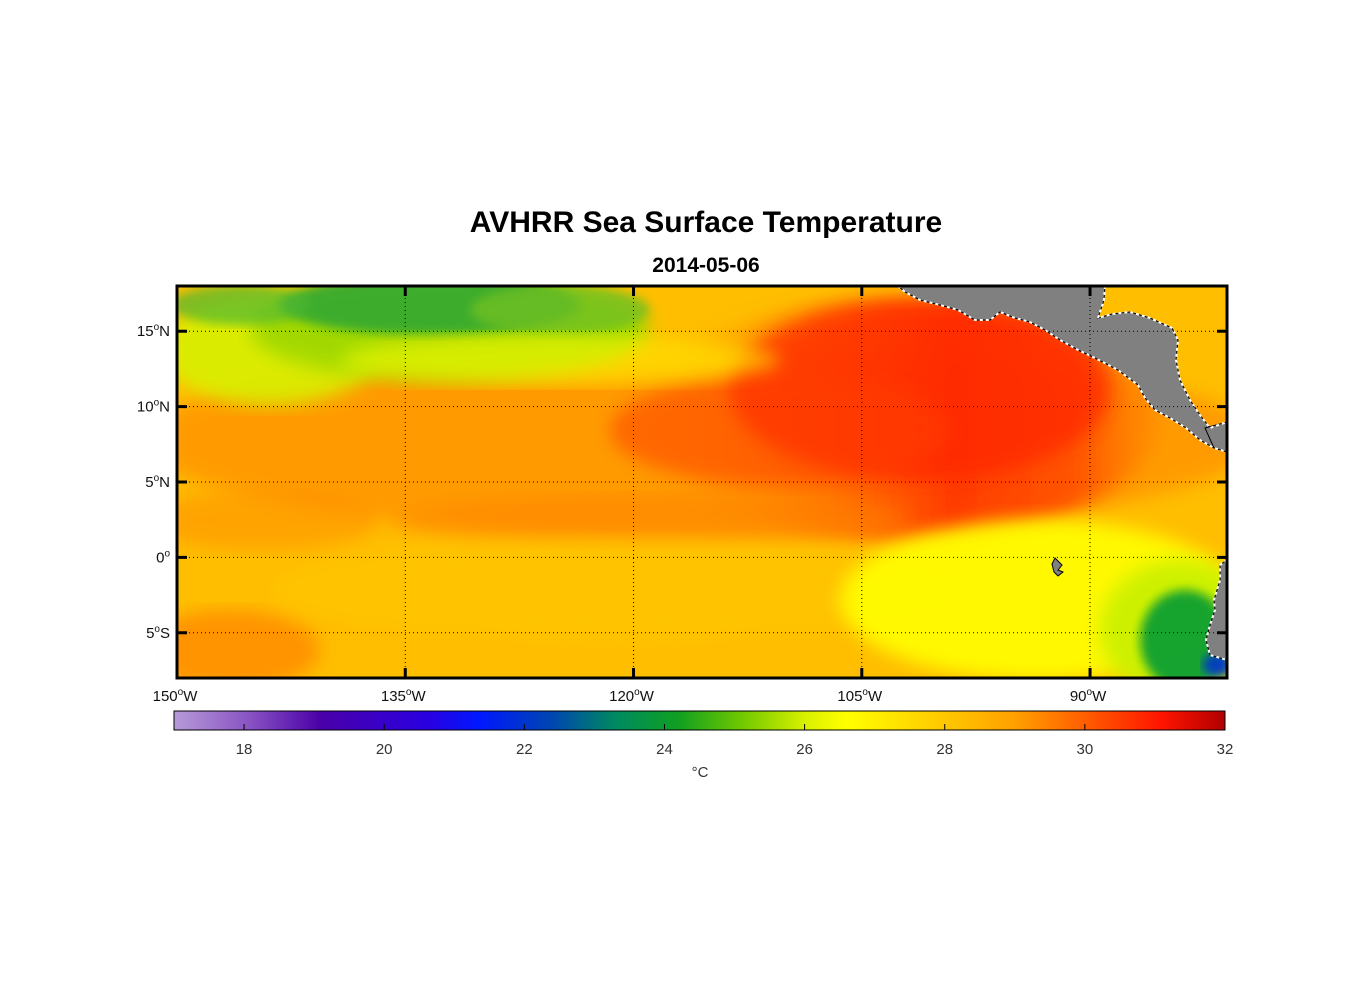 The image size is (1356, 1000). What do you see at coordinates (706, 222) in the screenshot?
I see `chart-title: AVHRR Sea Surface Temperature` at bounding box center [706, 222].